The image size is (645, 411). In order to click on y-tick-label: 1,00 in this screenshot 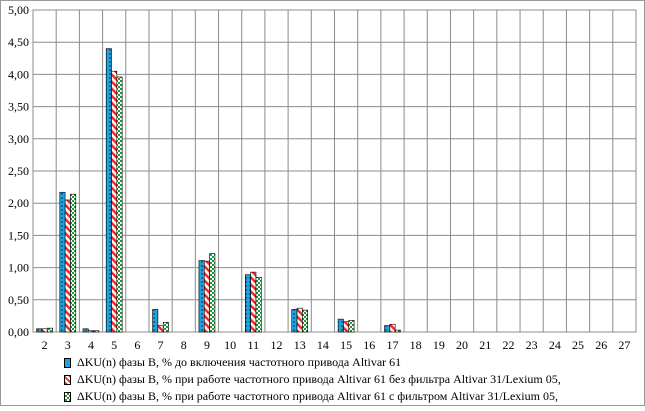, I will do `click(18, 268)`.